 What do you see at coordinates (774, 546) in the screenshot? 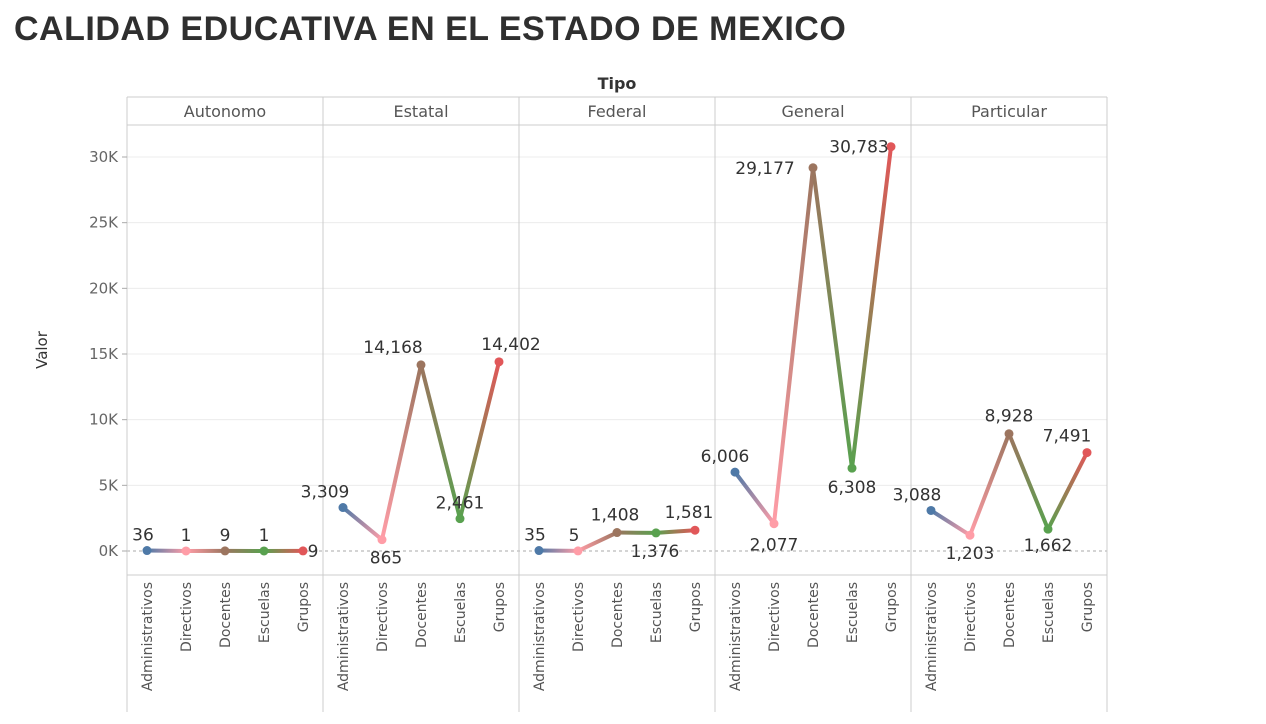
I see `data-label: 2,077` at bounding box center [774, 546].